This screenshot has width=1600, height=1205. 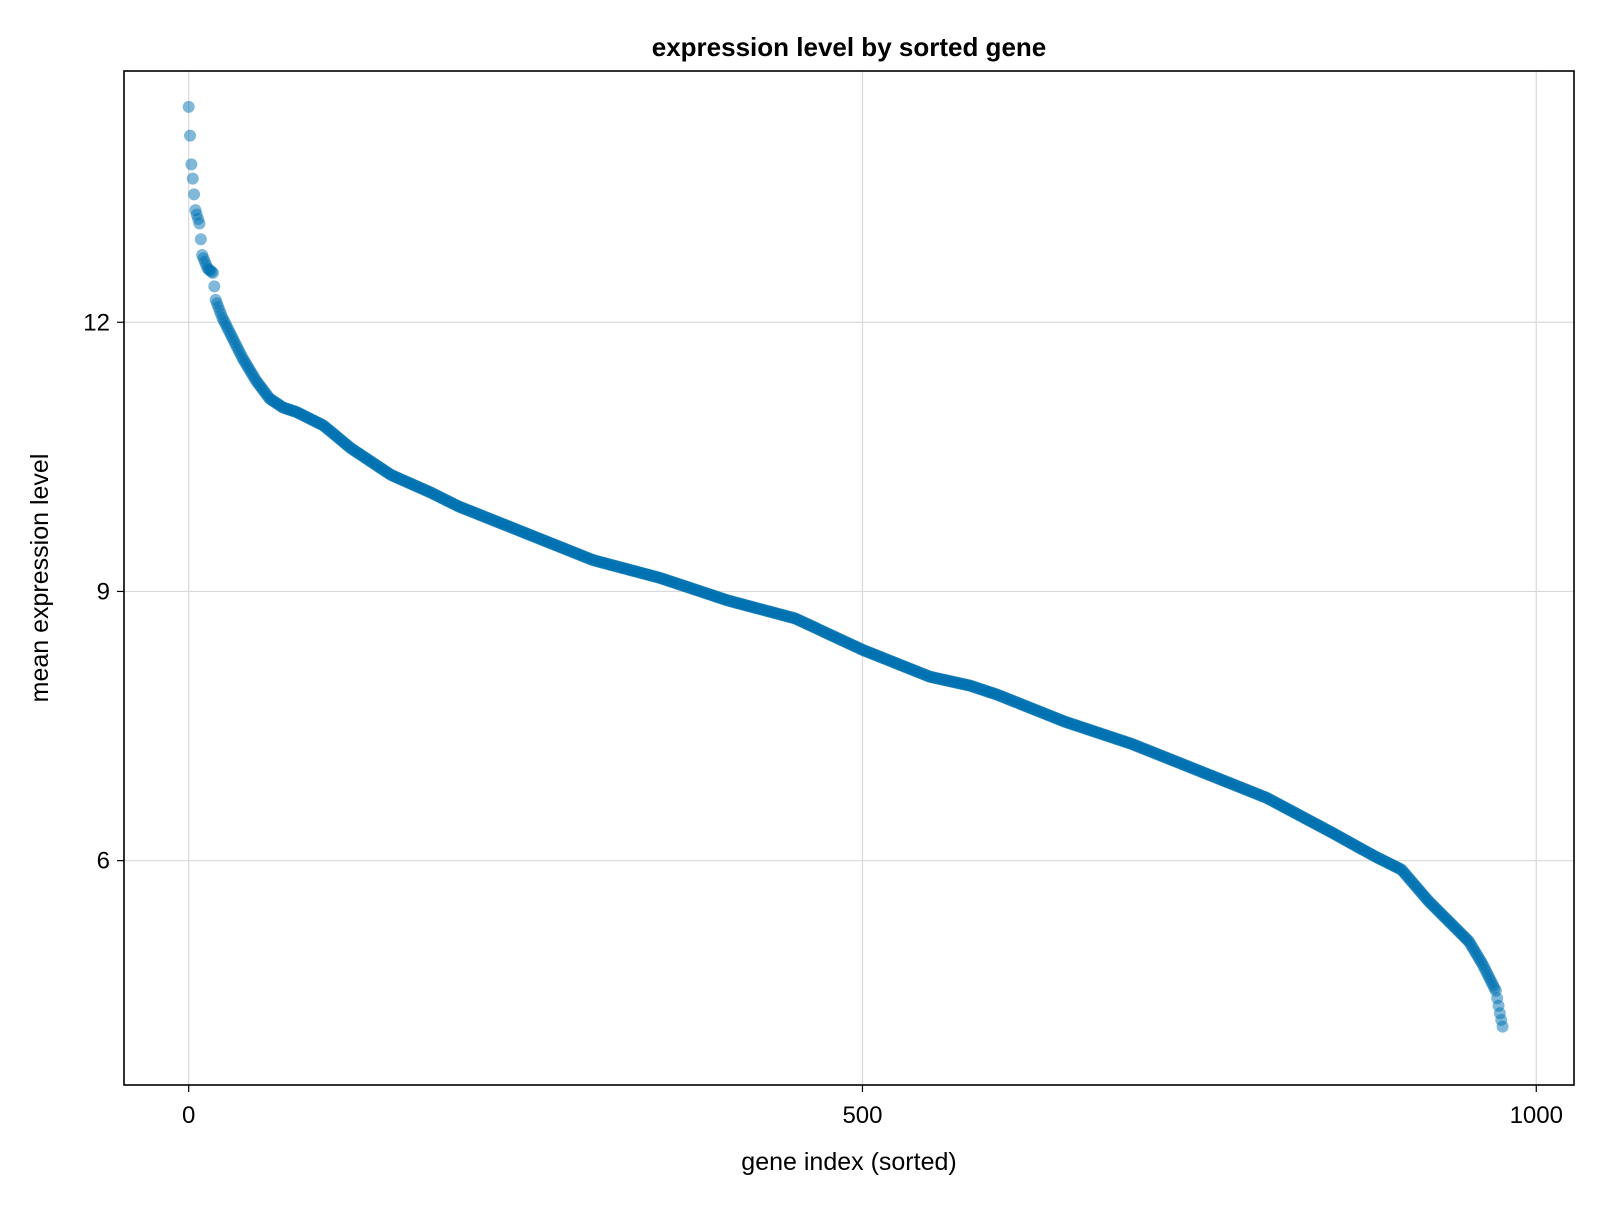 What do you see at coordinates (849, 47) in the screenshot?
I see `chart-title: expression level by sorted gene` at bounding box center [849, 47].